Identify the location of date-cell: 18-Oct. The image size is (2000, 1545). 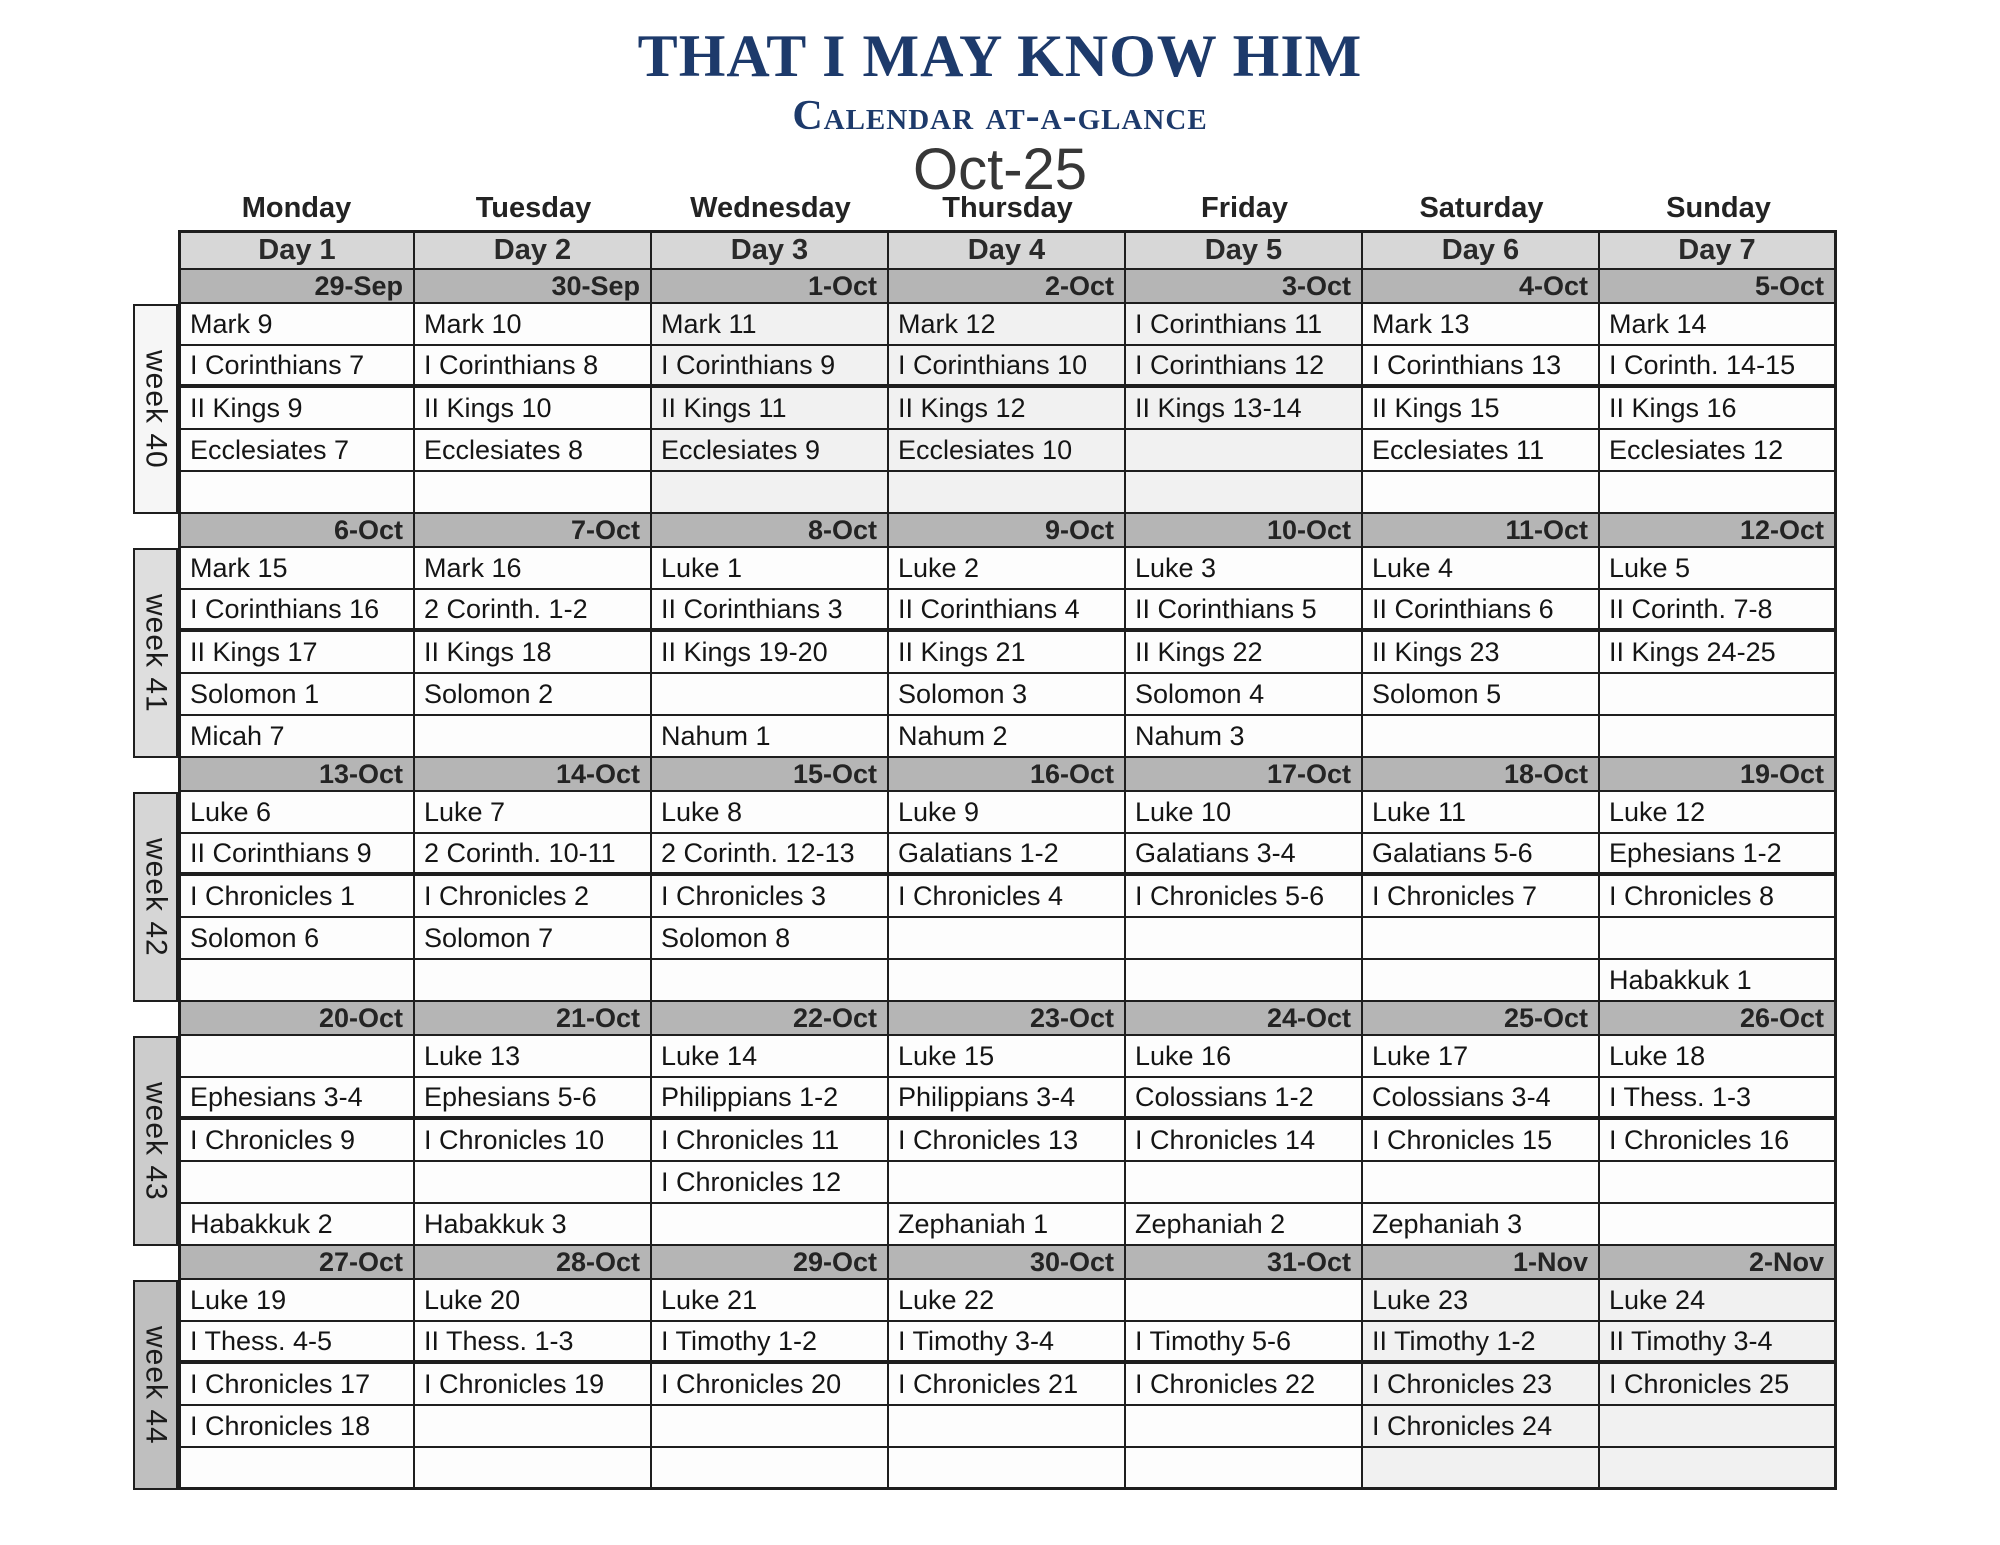
(1481, 775).